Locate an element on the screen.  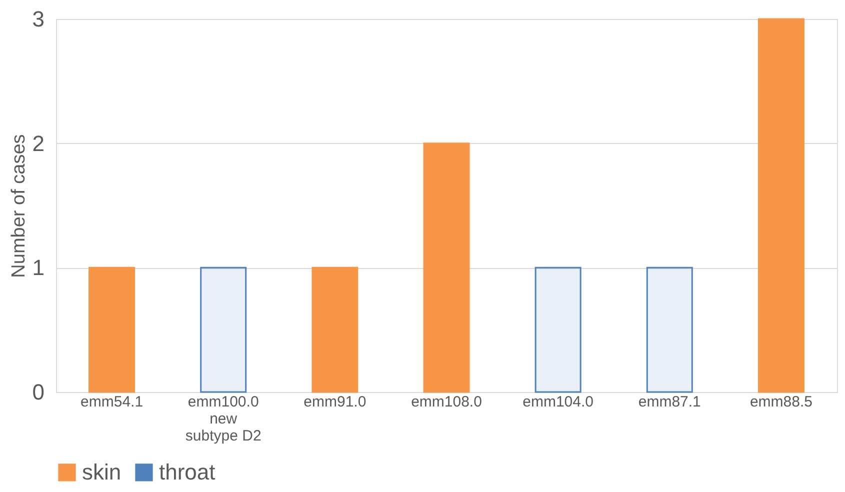
x-tick-label: emm91.0 is located at coordinates (335, 402).